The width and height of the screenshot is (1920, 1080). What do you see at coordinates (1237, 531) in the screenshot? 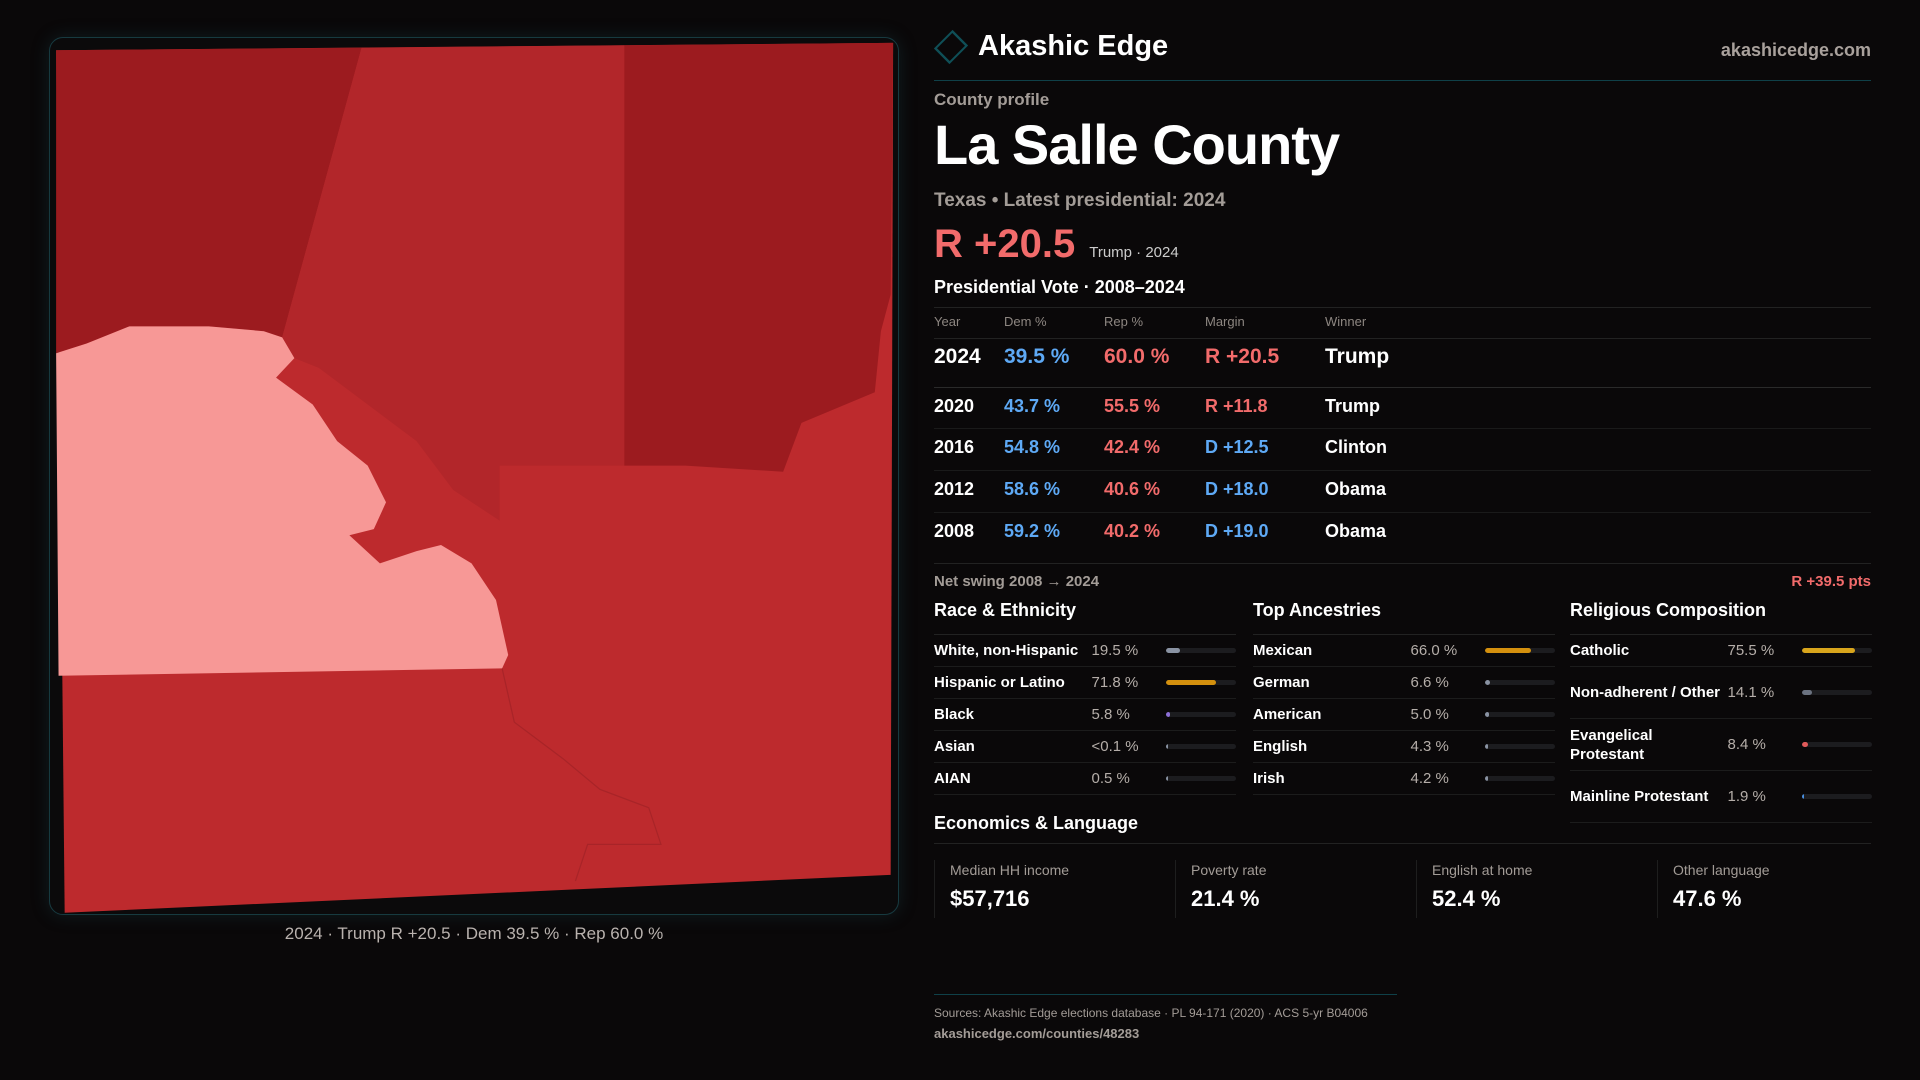
I see `vote-margin: D +19.0` at bounding box center [1237, 531].